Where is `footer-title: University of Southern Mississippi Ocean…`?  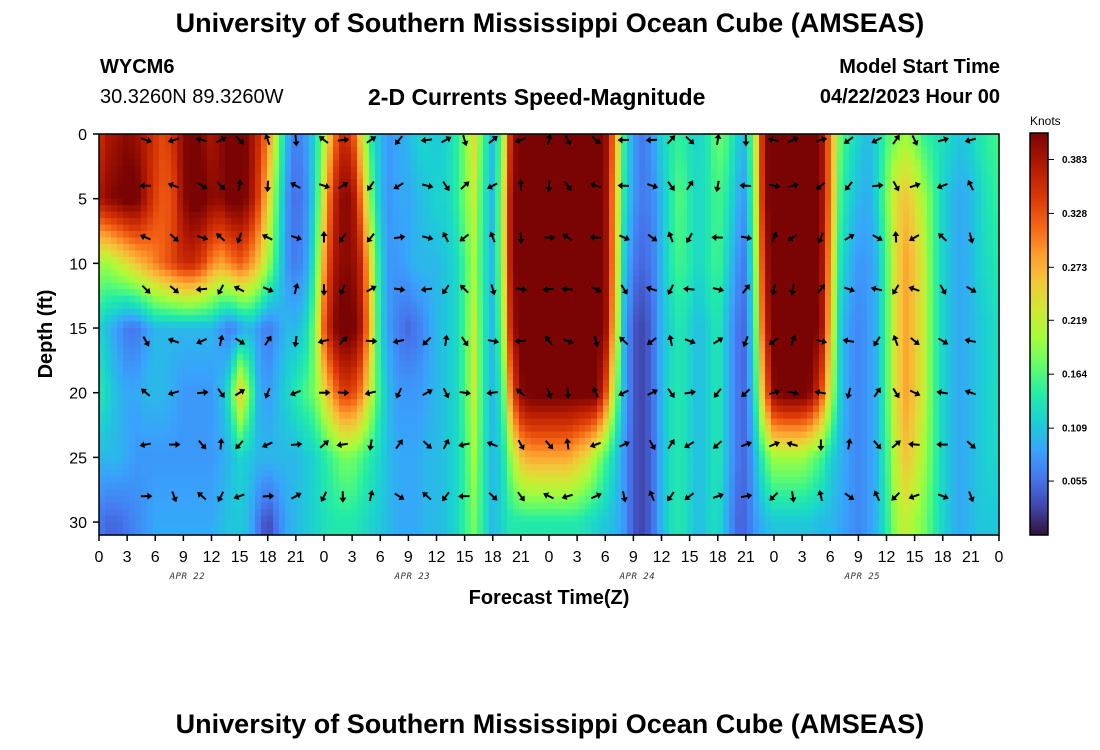
footer-title: University of Southern Mississippi Ocean… is located at coordinates (550, 724).